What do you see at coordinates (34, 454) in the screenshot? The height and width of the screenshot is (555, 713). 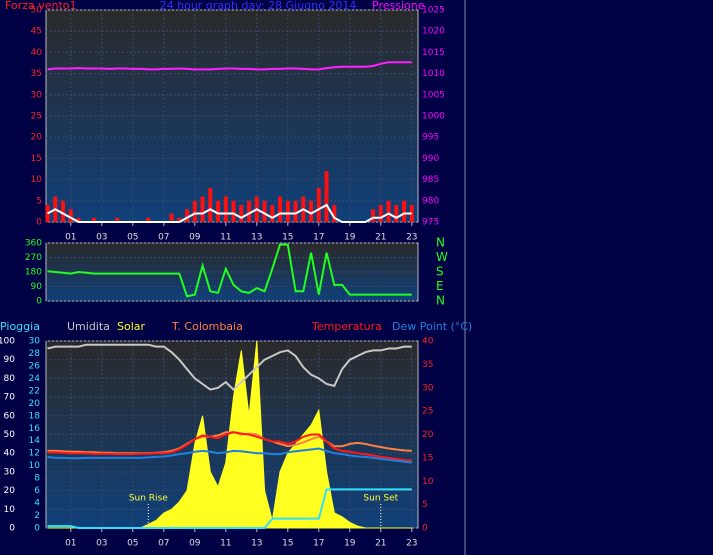 I see `y3-tick-label: 12` at bounding box center [34, 454].